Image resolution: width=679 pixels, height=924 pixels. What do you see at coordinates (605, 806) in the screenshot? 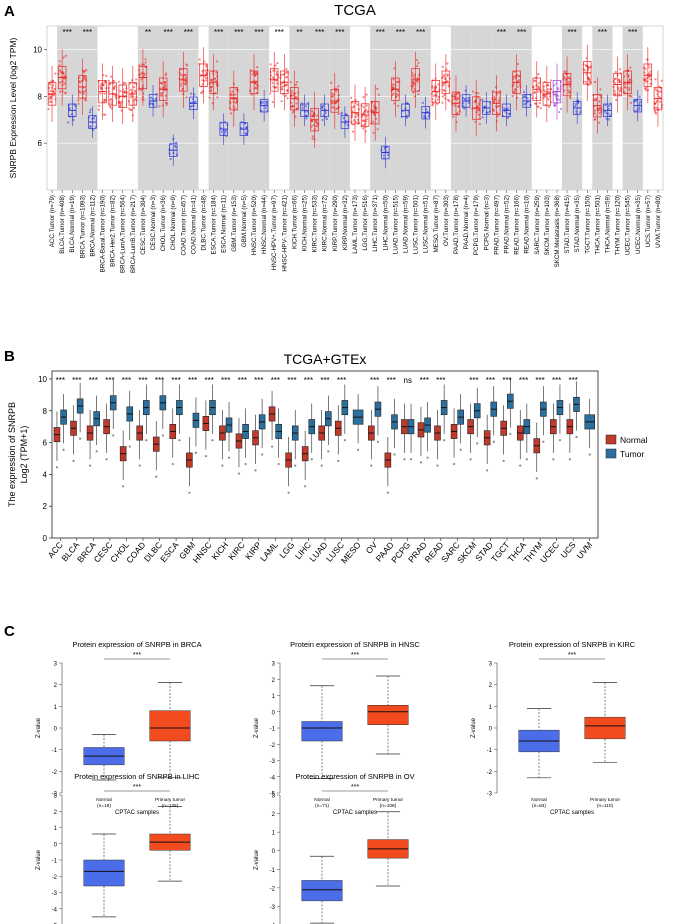
I see `panel-c-xtick-count: (n=110)` at bounding box center [605, 806].